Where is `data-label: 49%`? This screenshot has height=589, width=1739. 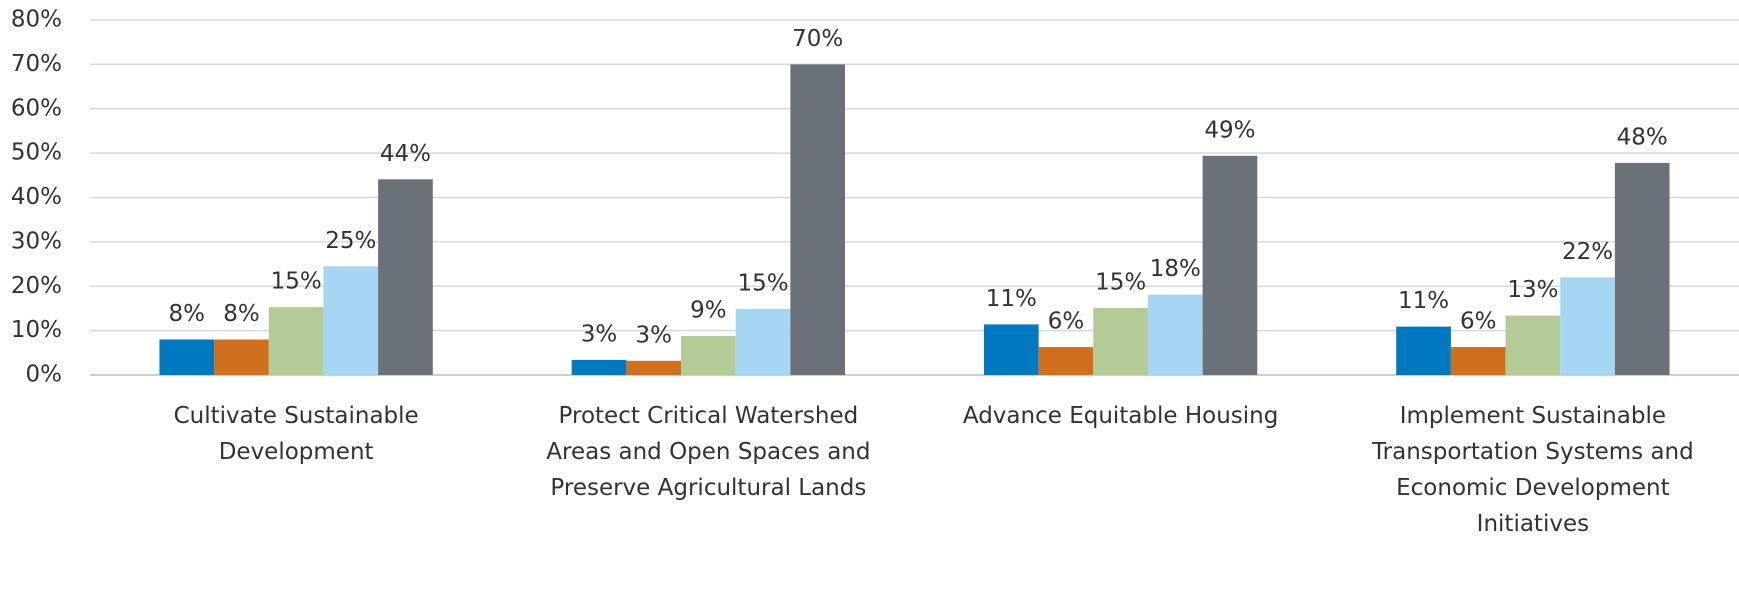
data-label: 49% is located at coordinates (1229, 130).